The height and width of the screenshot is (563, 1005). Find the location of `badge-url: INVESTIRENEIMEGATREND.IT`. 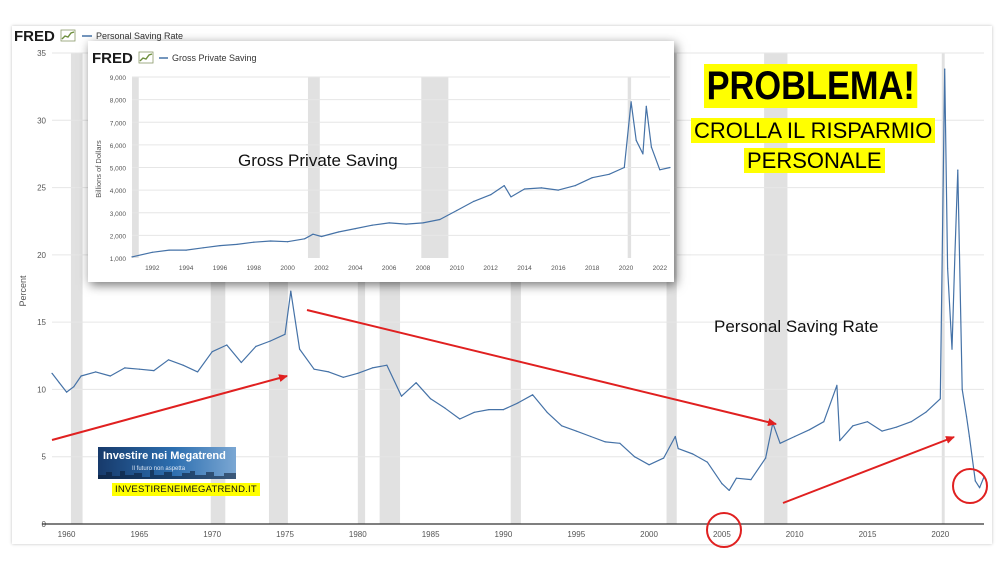

badge-url: INVESTIRENEIMEGATREND.IT is located at coordinates (186, 489).